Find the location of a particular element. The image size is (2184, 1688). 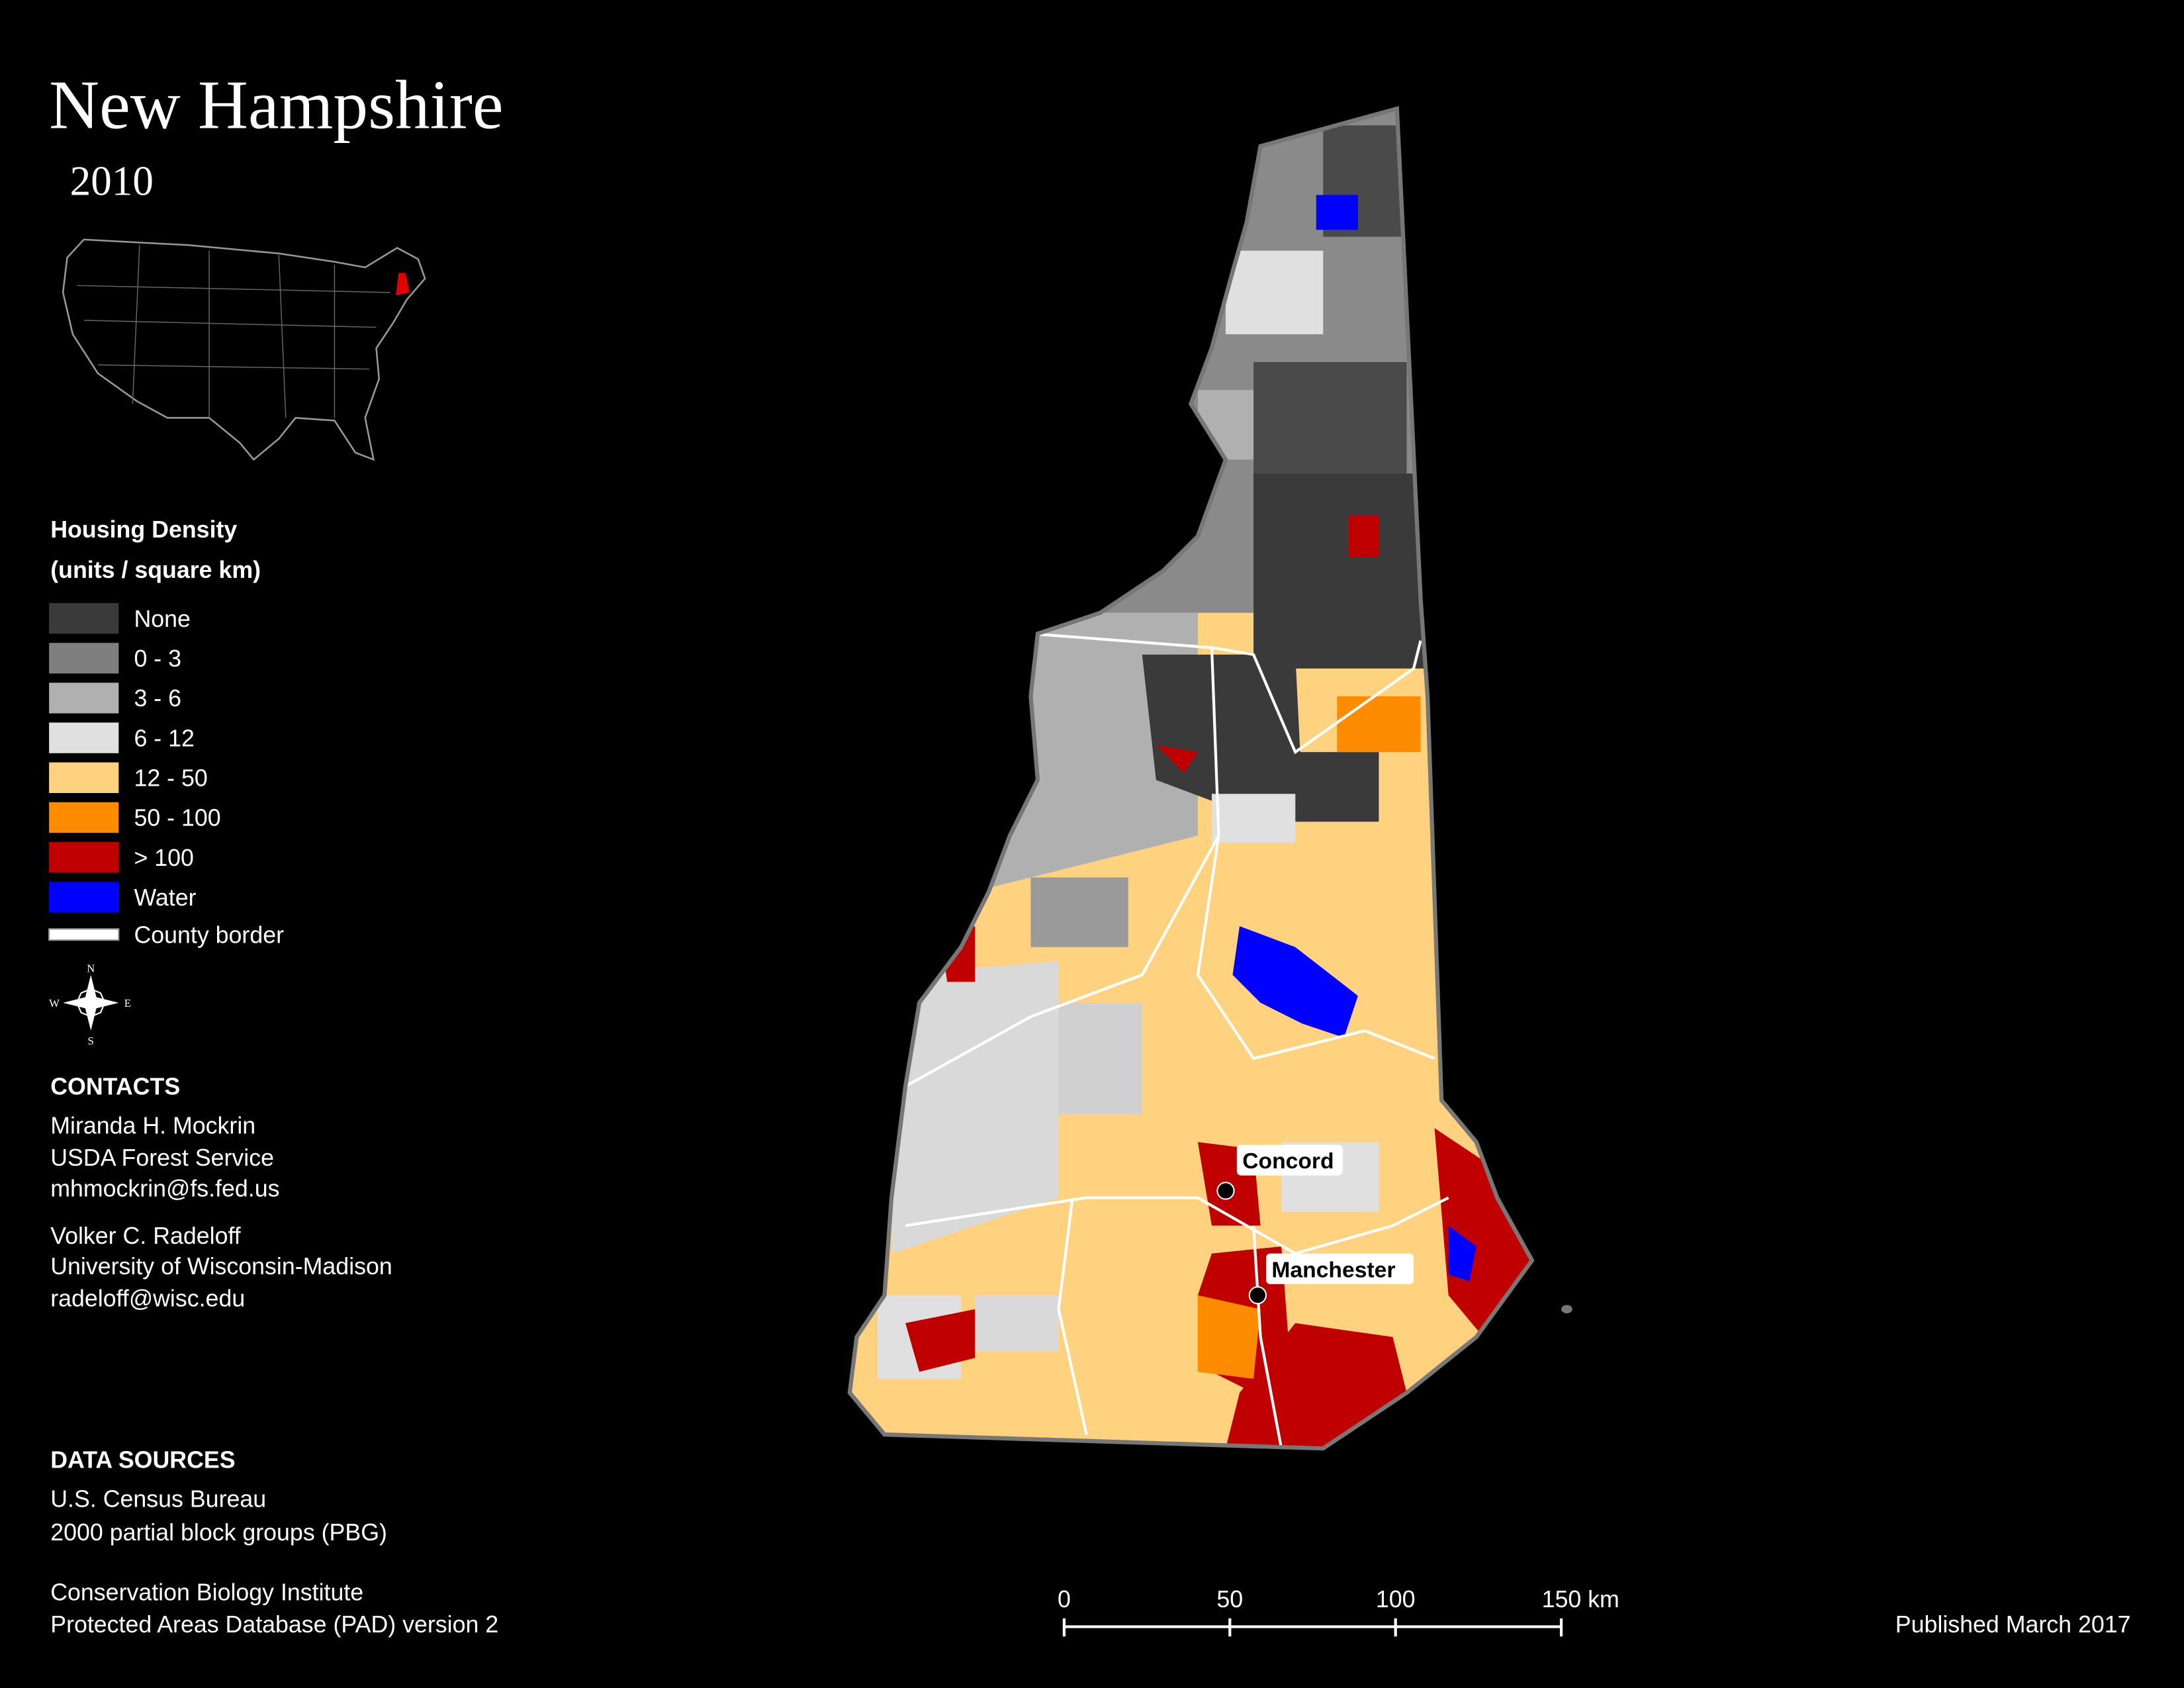

contact-line: Miranda H. Mockrin is located at coordinates (152, 1126).